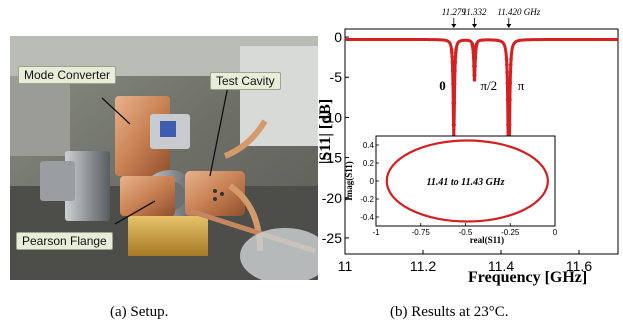 The width and height of the screenshot is (623, 327). I want to click on y-tick-label: 0, so click(338, 37).